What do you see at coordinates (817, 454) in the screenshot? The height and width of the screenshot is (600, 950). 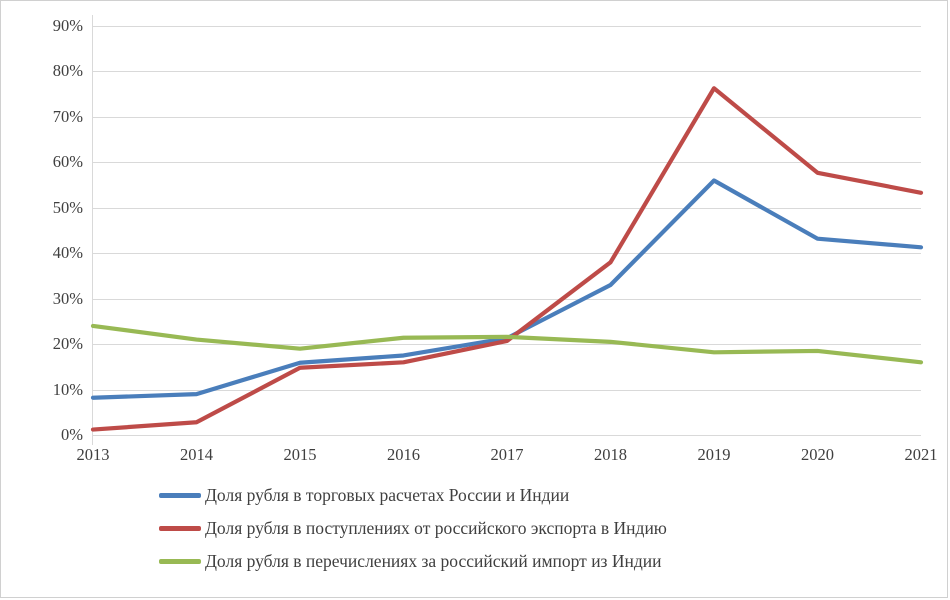 I see `x-axis-tick-label: 2020` at bounding box center [817, 454].